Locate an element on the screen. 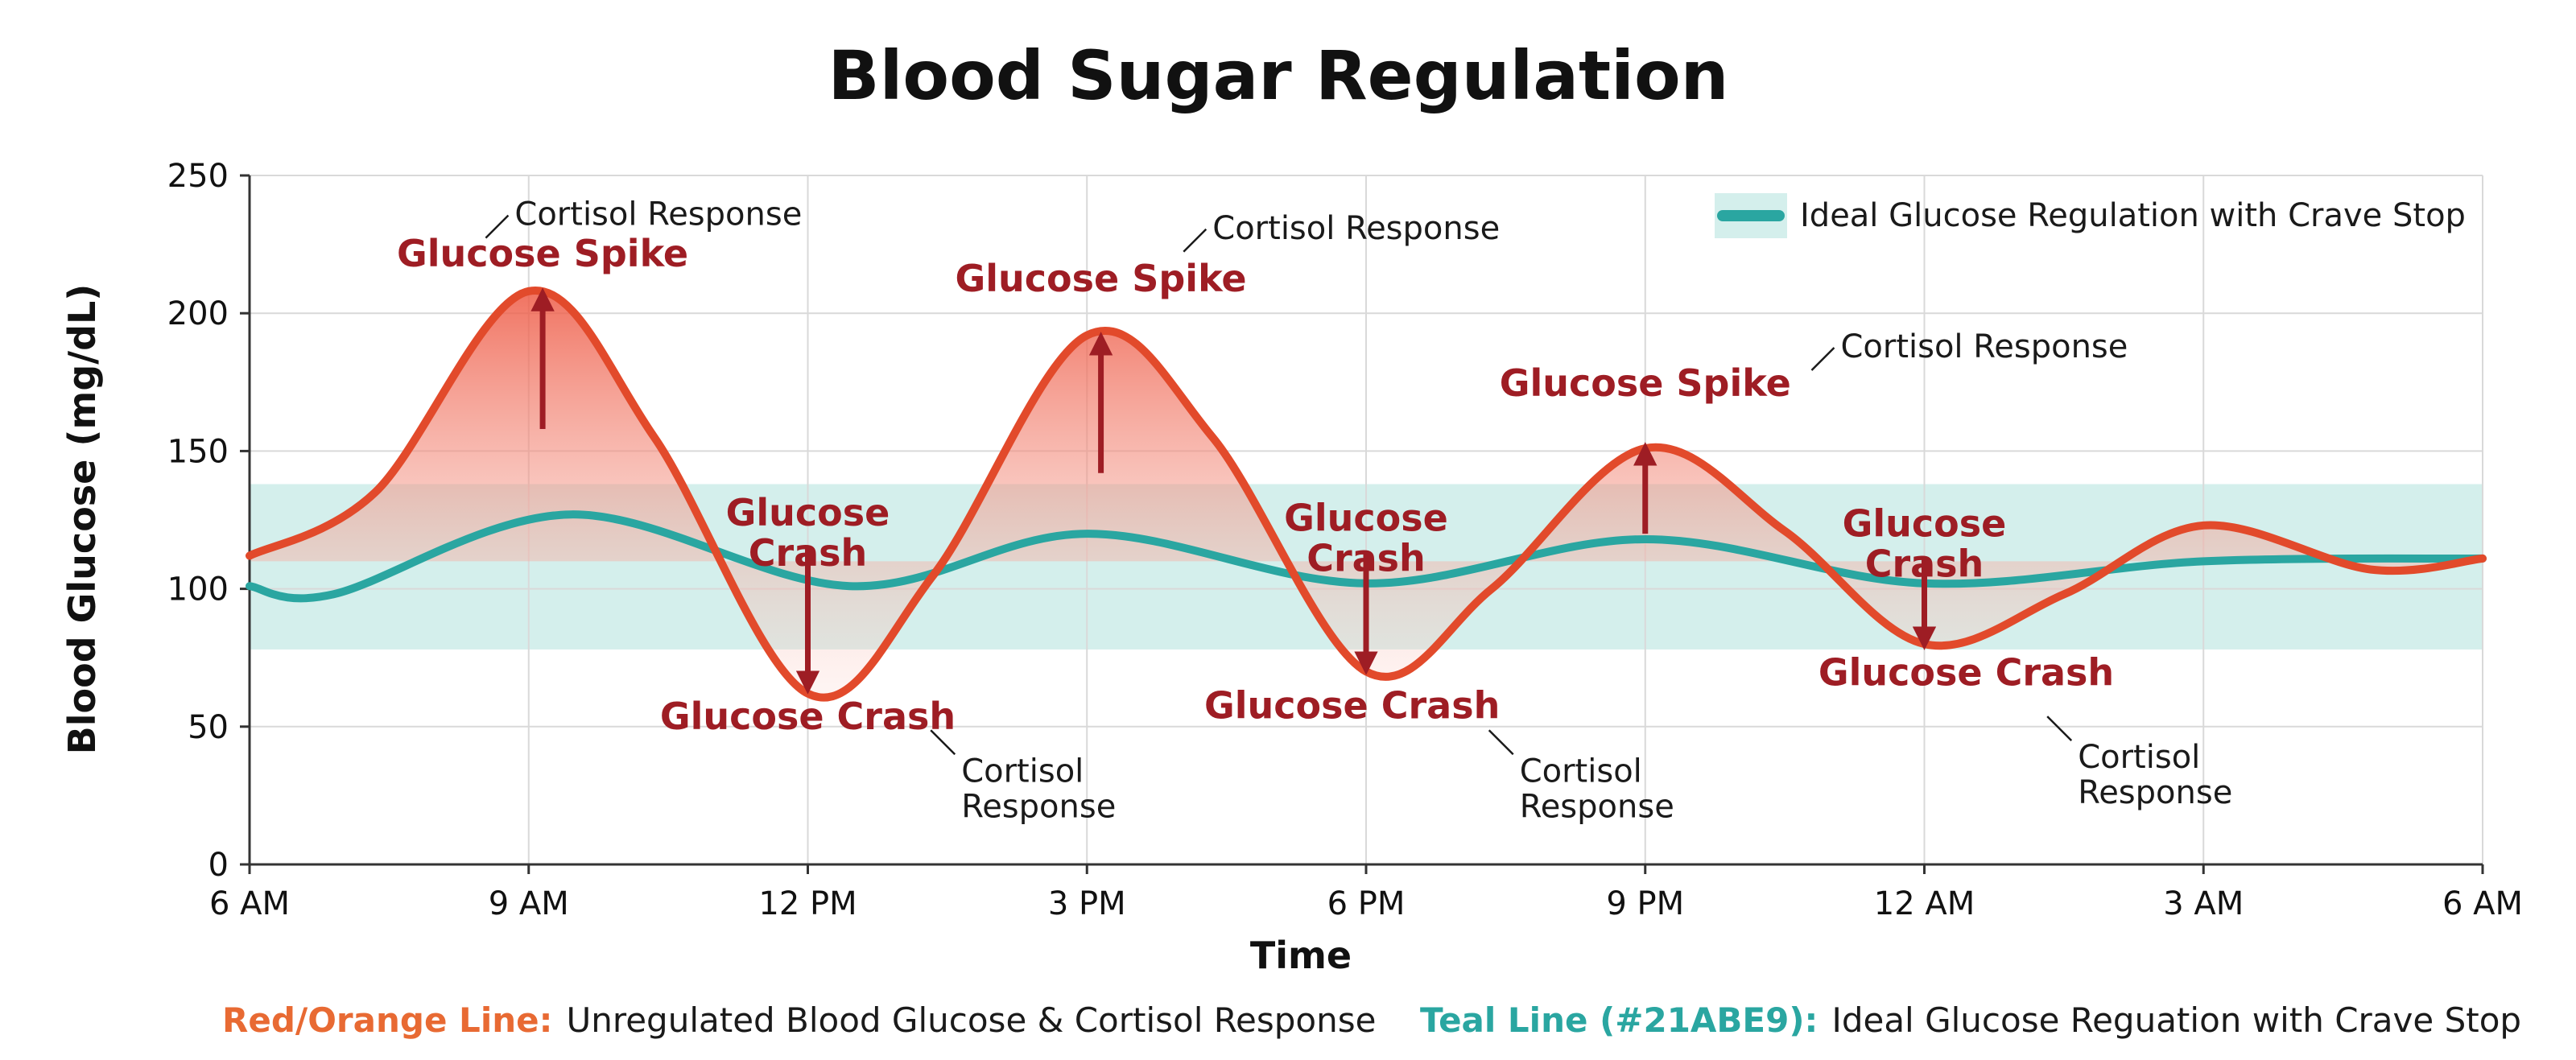 The height and width of the screenshot is (1060, 2576). y-tick-label: 200 is located at coordinates (198, 313).